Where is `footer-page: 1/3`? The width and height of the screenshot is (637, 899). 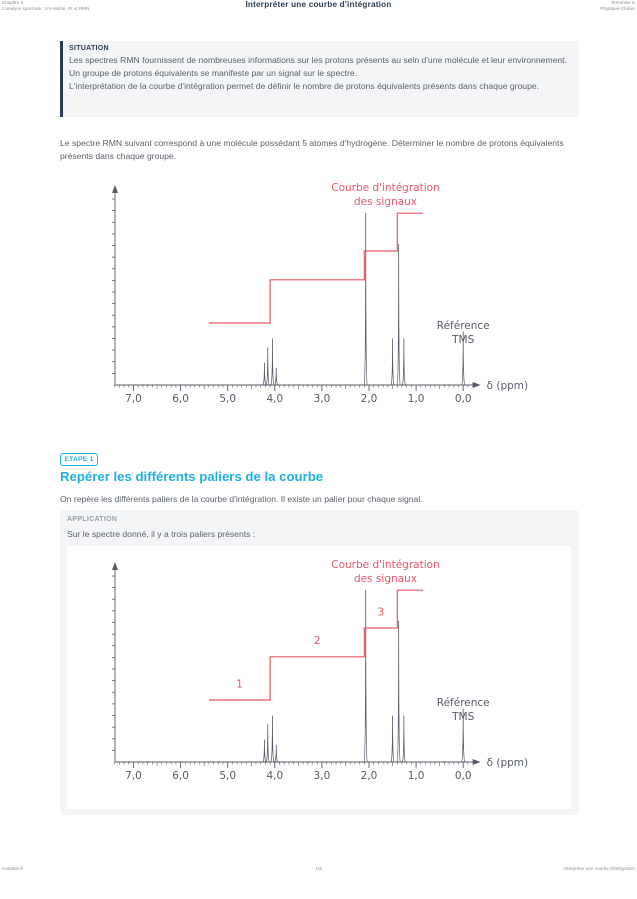
footer-page: 1/3 is located at coordinates (318, 868).